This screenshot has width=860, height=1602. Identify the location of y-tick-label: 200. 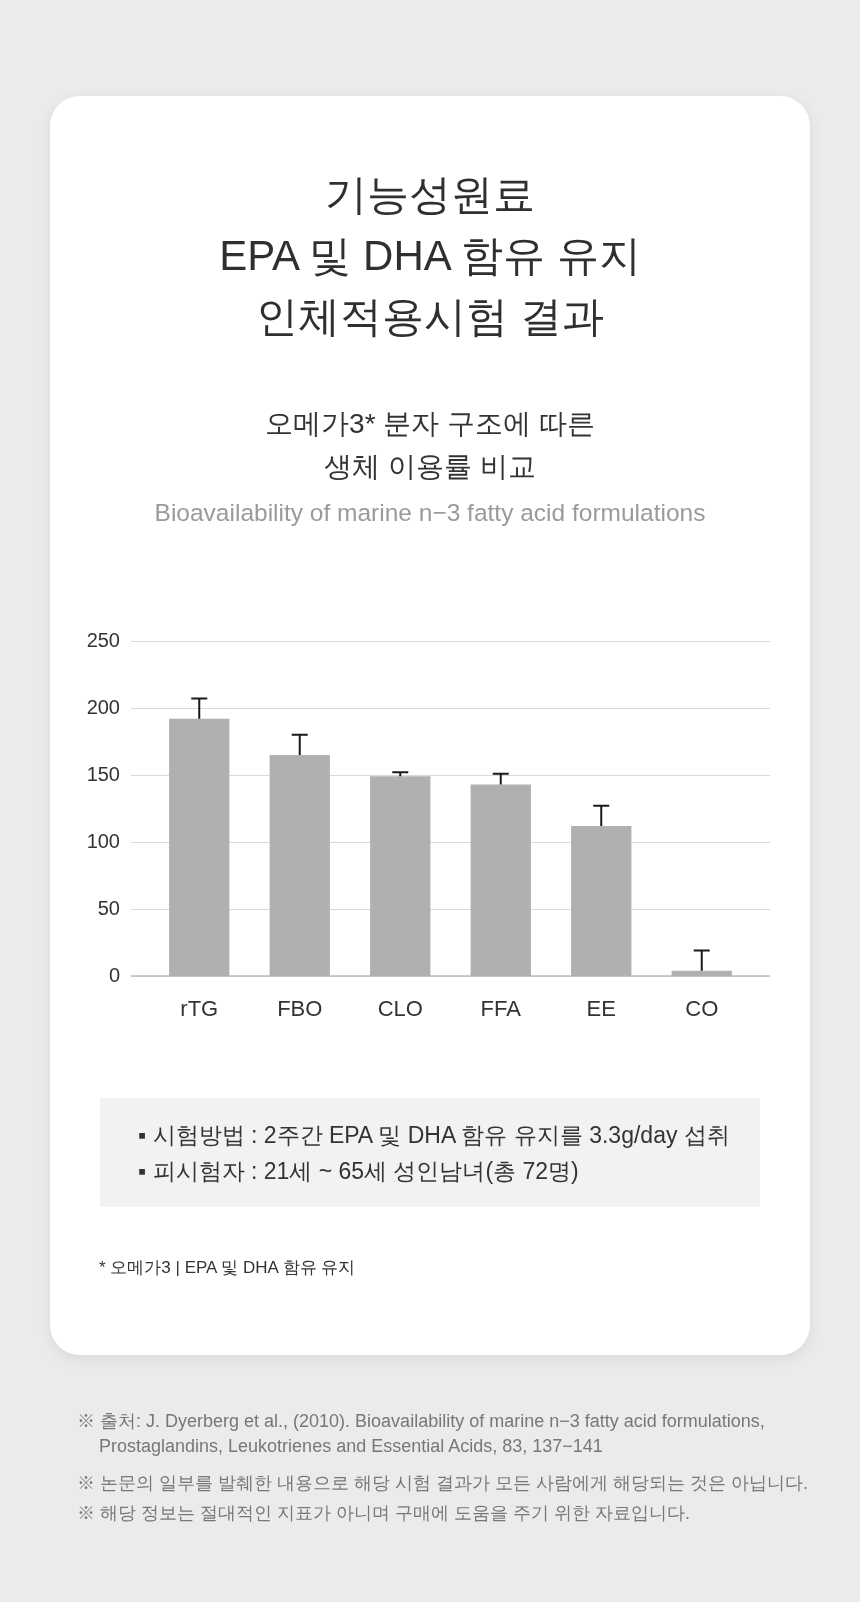
(103, 706).